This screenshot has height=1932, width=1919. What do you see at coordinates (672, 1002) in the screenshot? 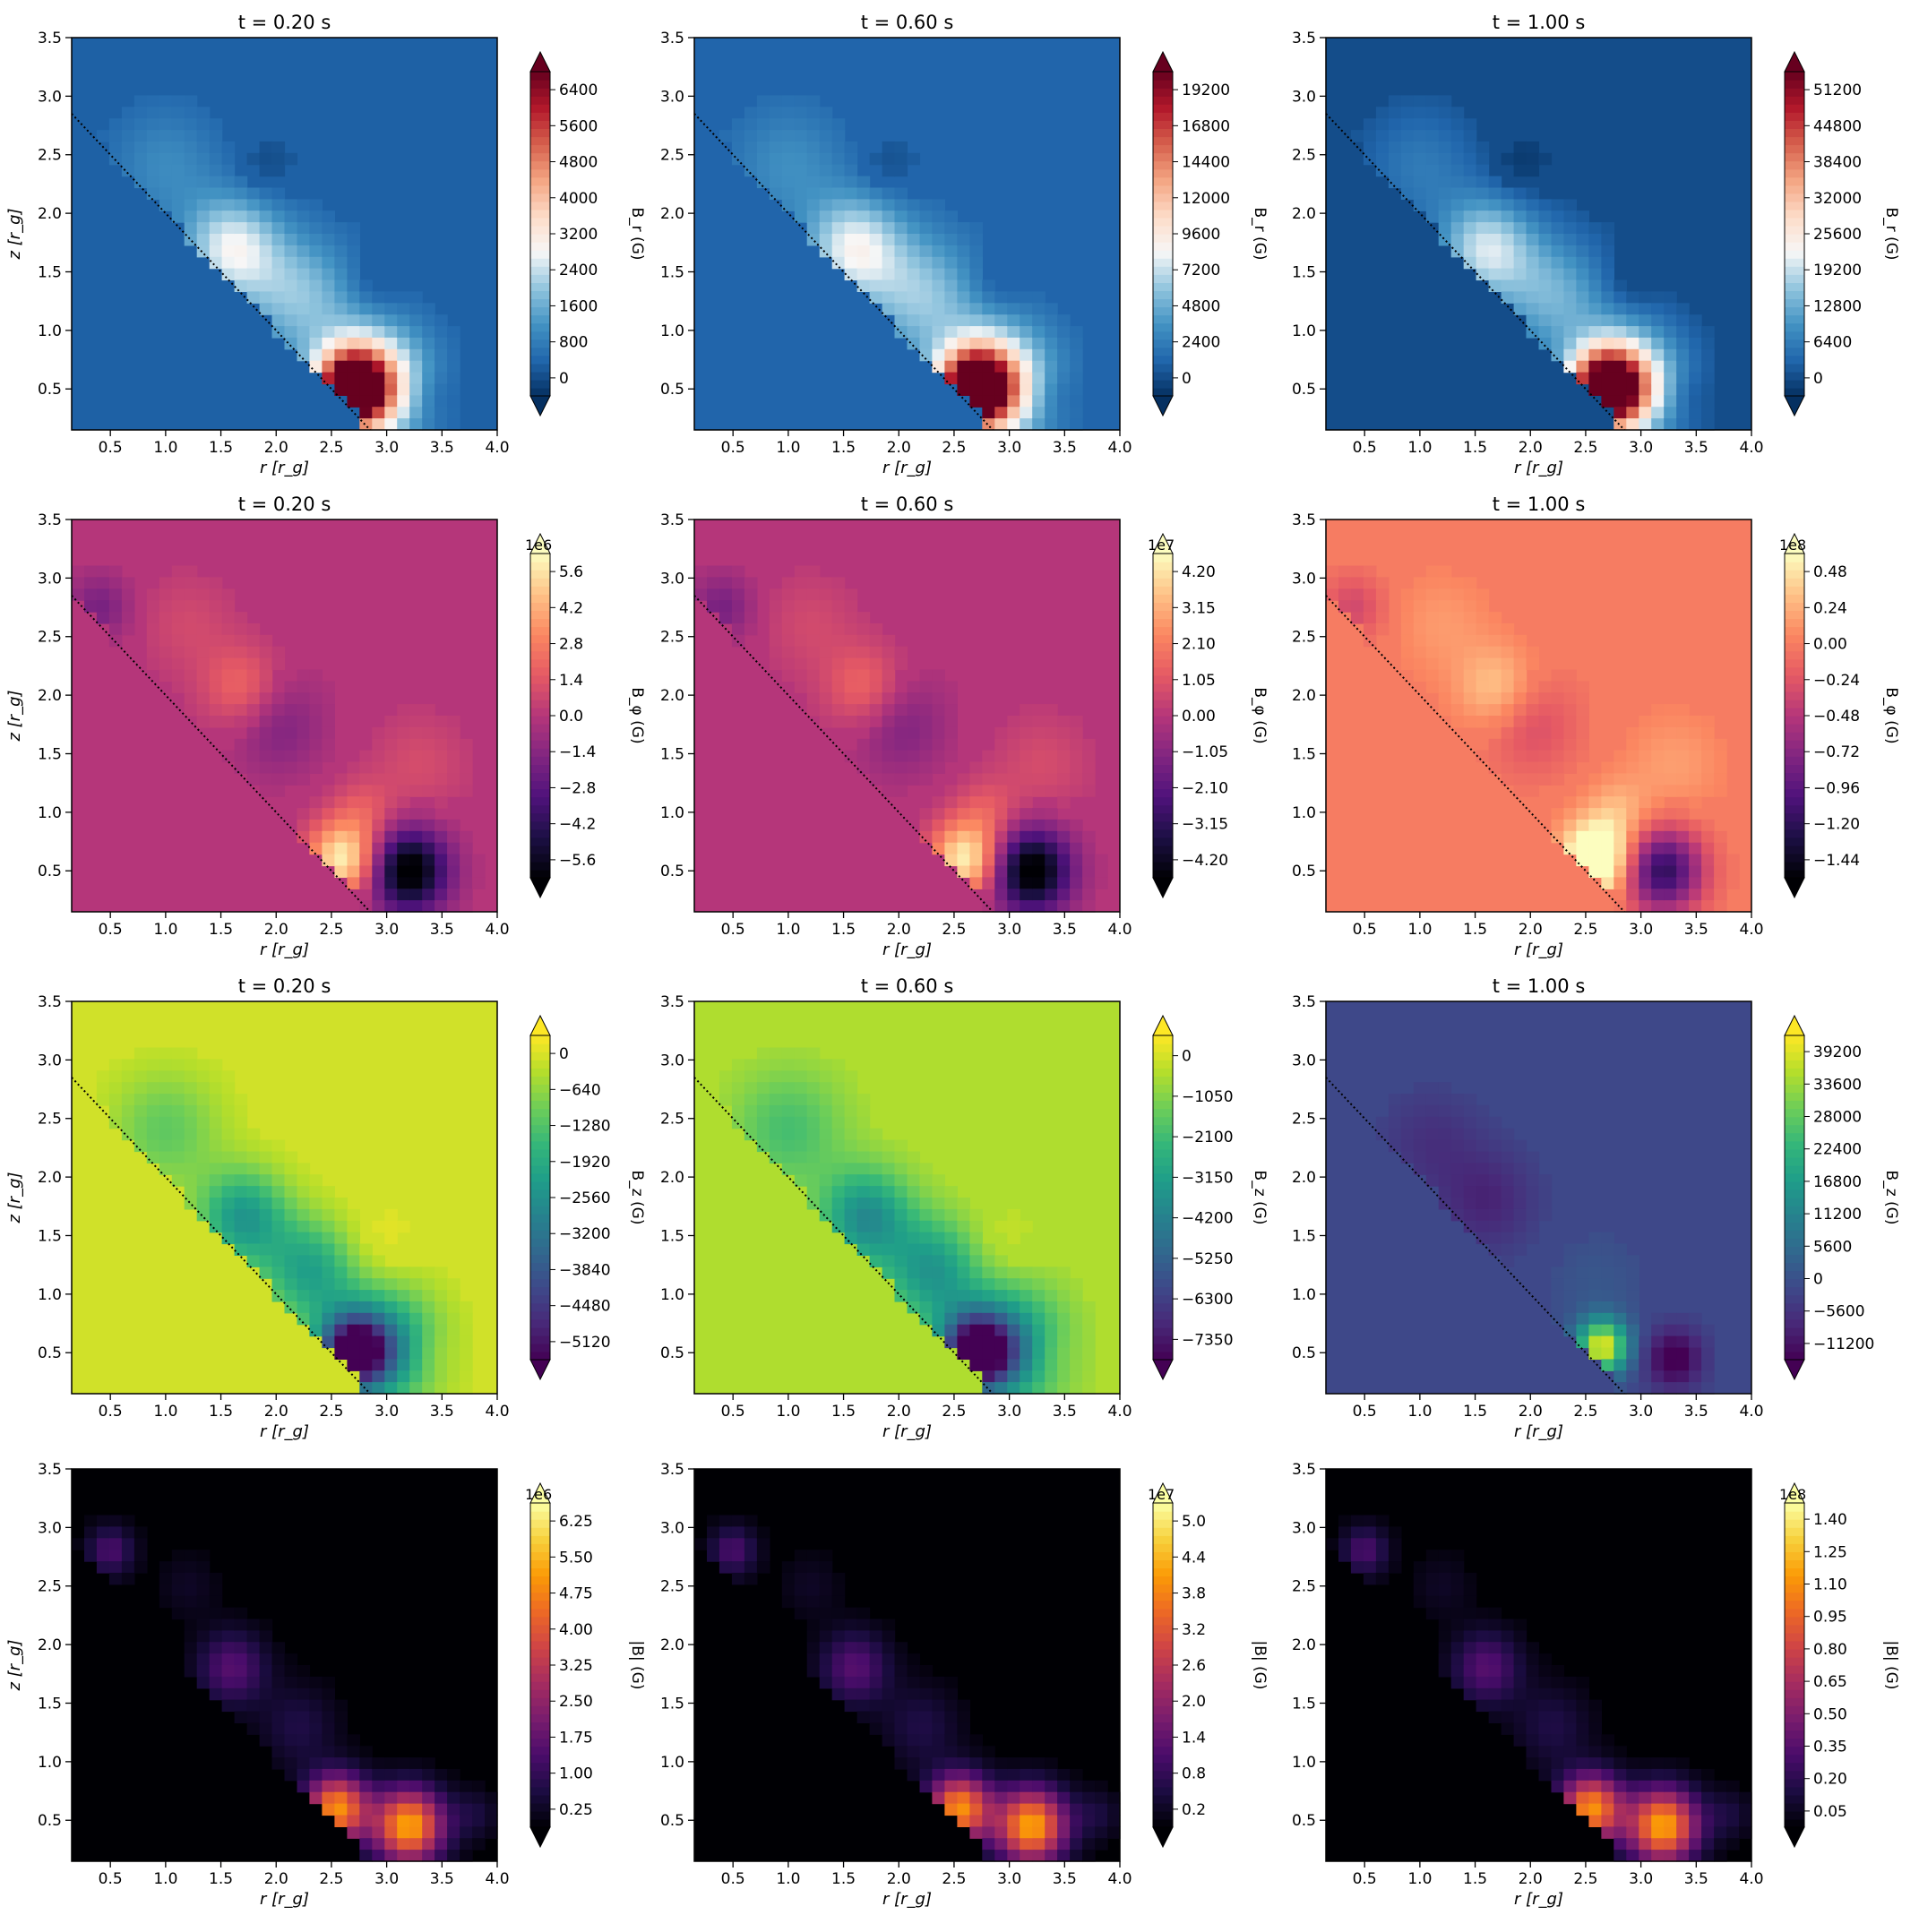
I see `y-tick-label: 3.5` at bounding box center [672, 1002].